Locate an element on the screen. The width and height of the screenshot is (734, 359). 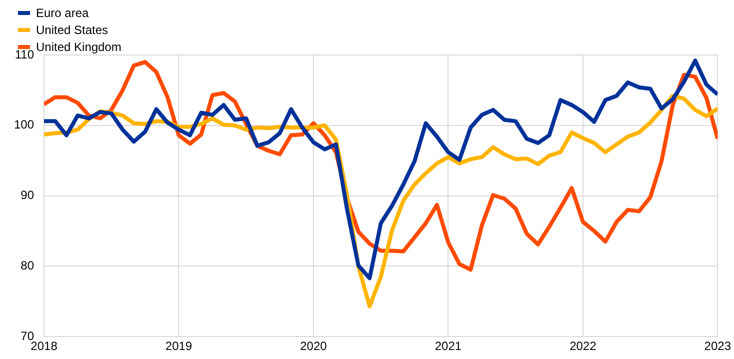
x-tick-label: 2019 is located at coordinates (178, 346).